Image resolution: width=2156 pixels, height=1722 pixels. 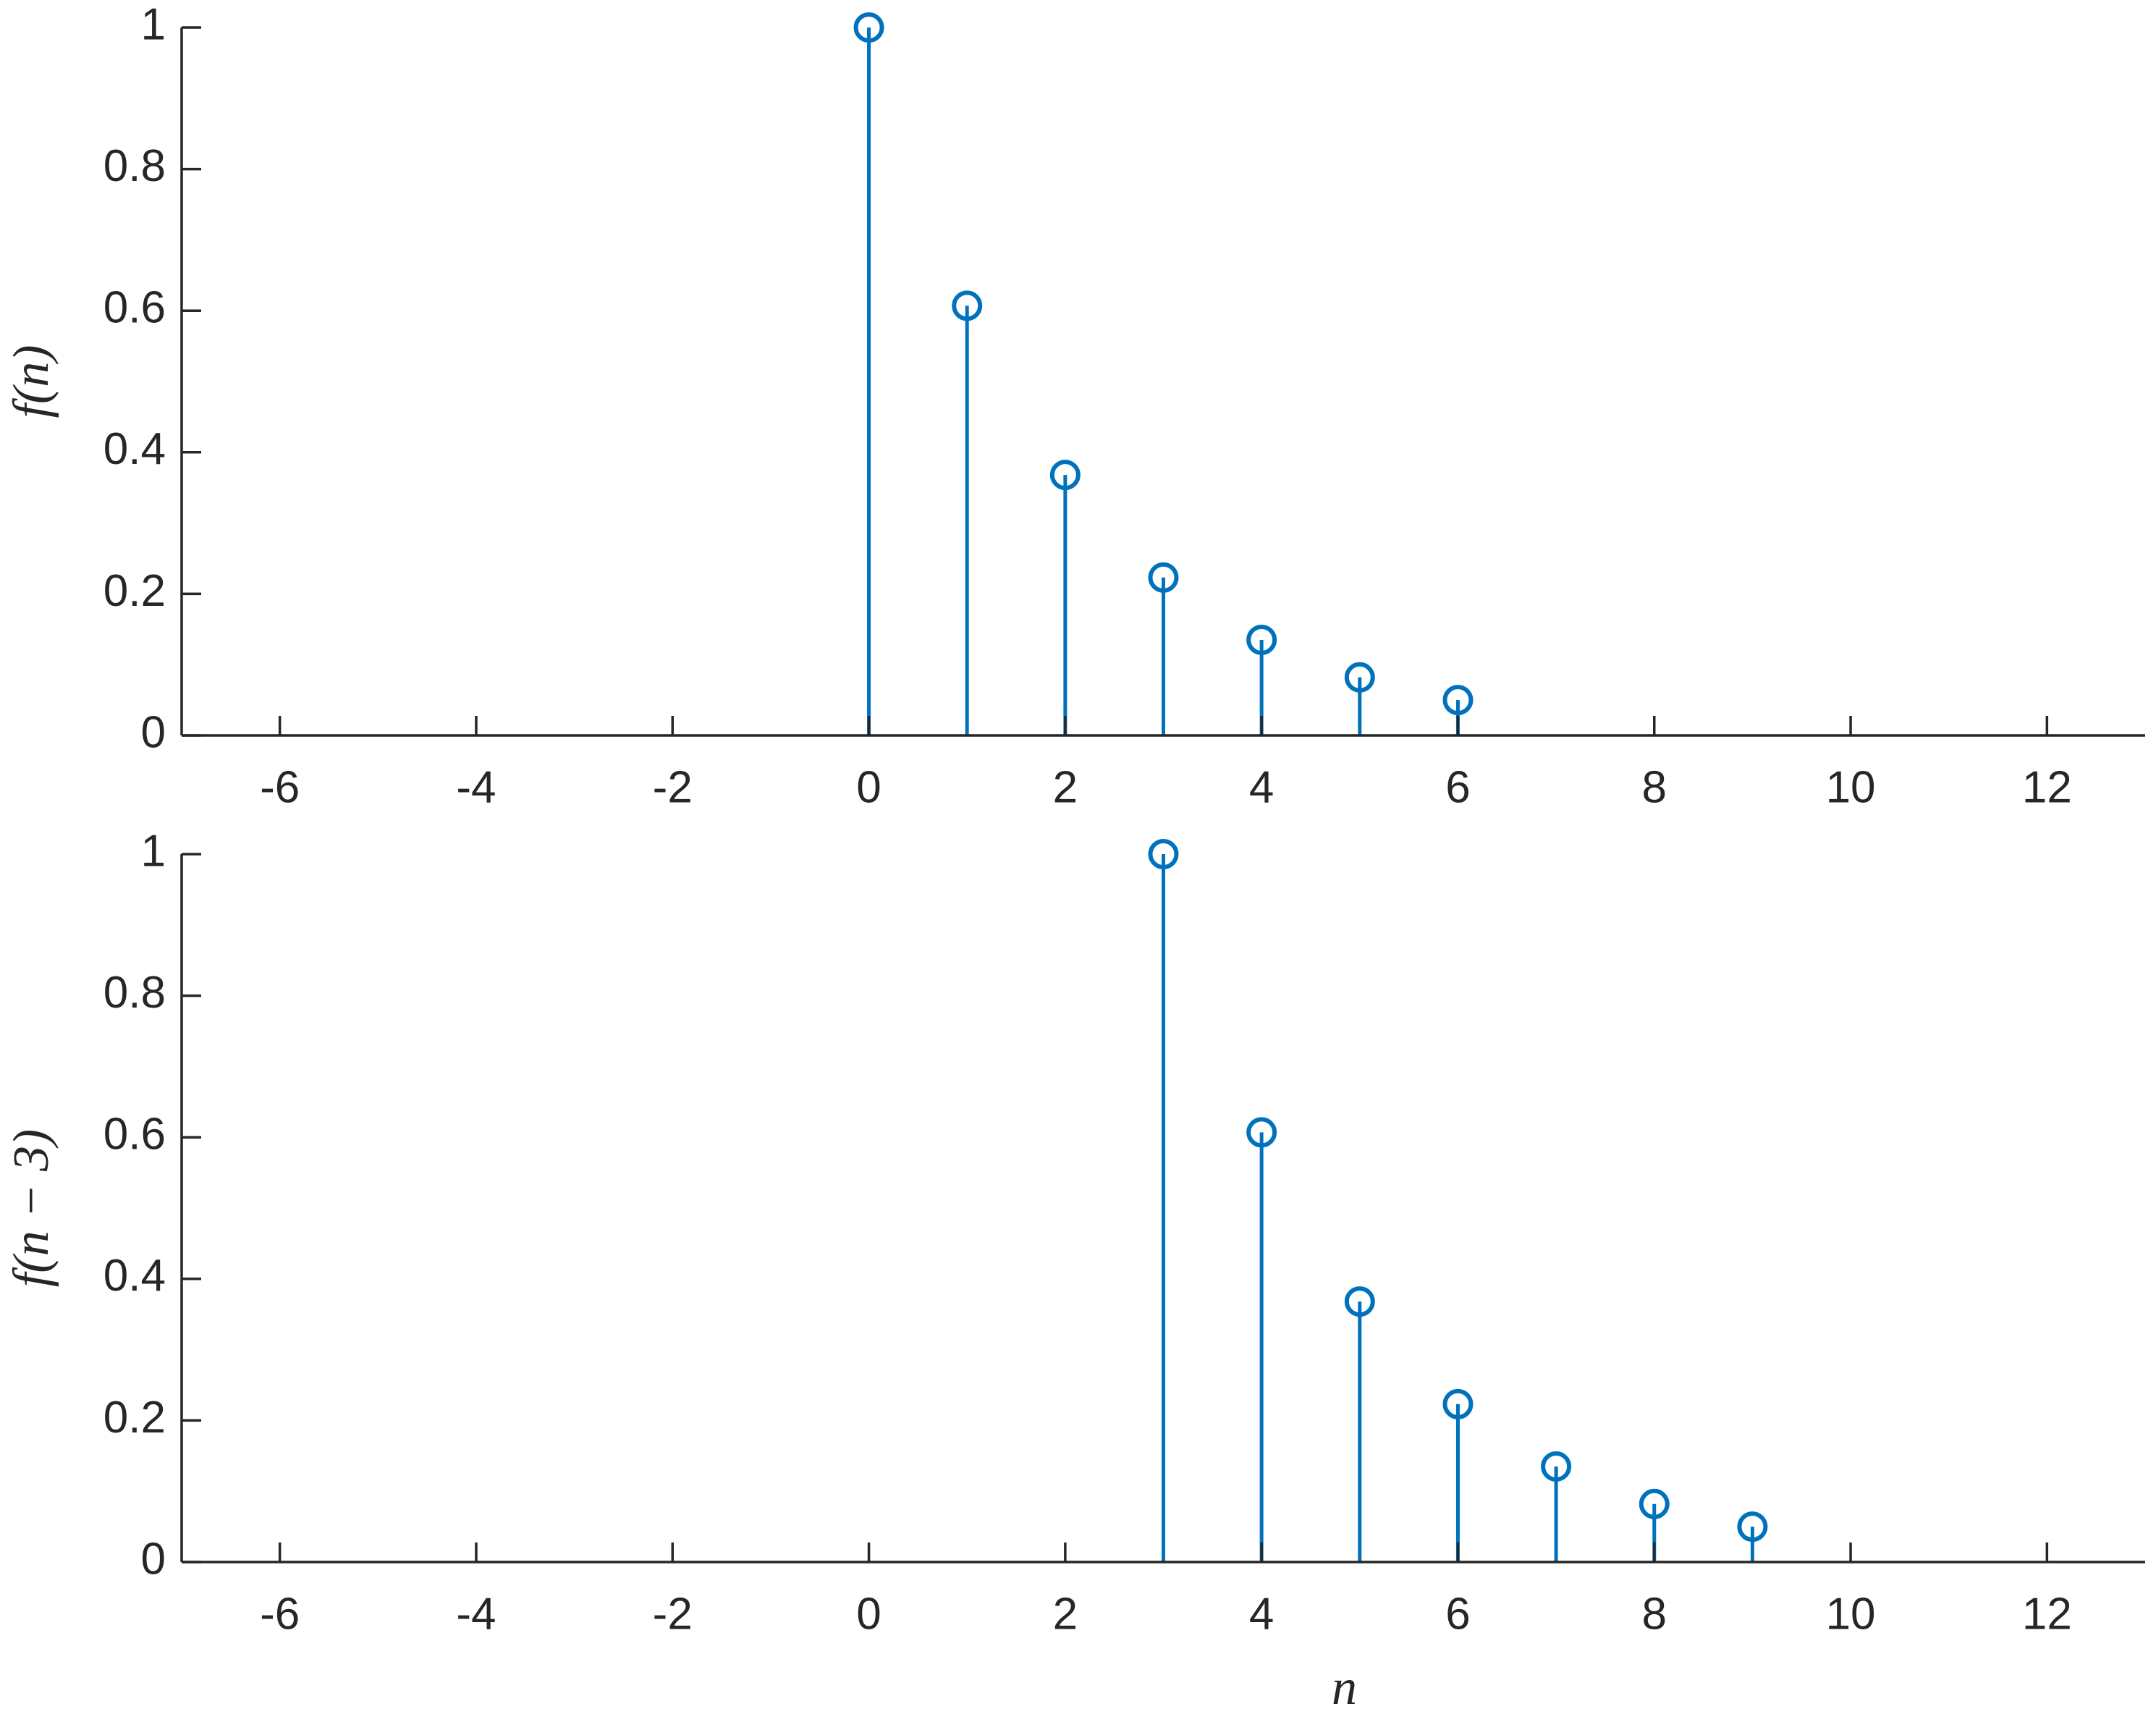 I want to click on y-axis-label: f(n − 3), so click(x=32, y=1208).